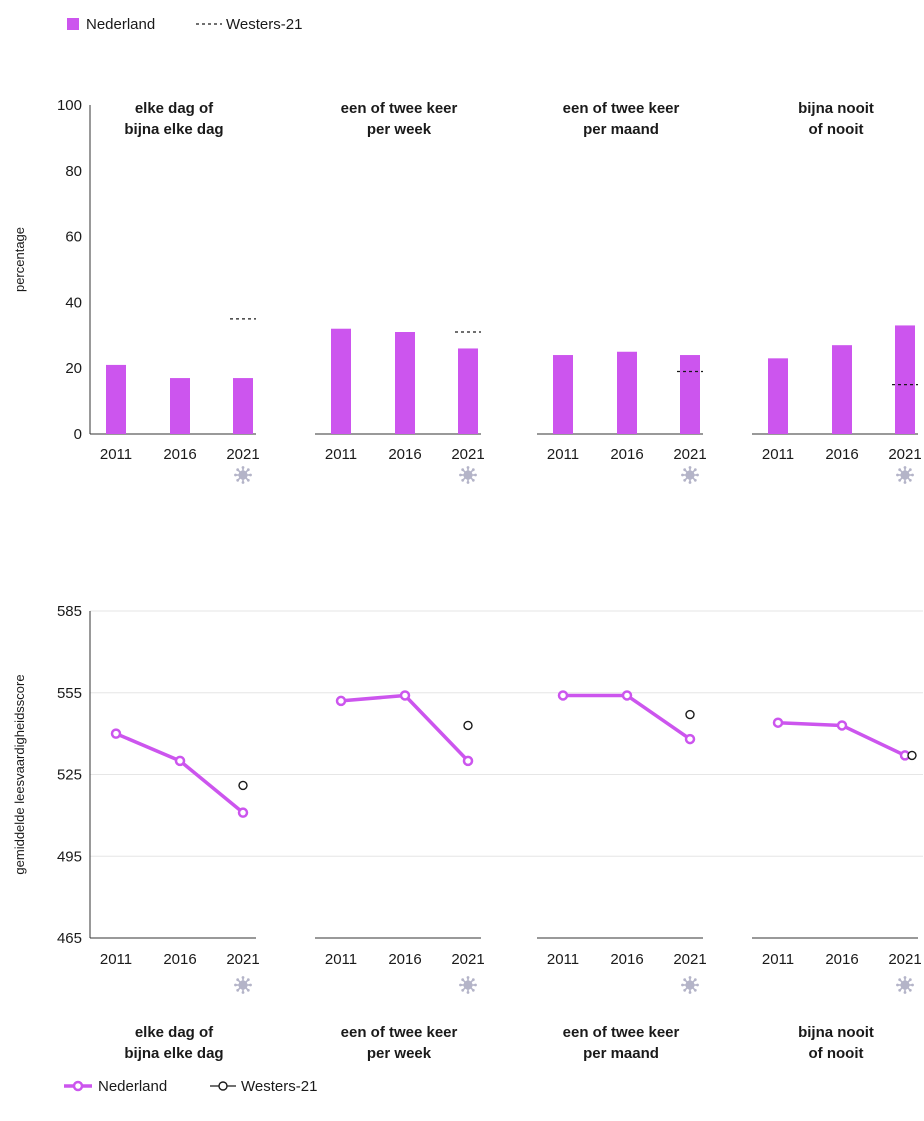 The width and height of the screenshot is (924, 1121). What do you see at coordinates (69, 938) in the screenshot?
I see `y-tick-label: 465` at bounding box center [69, 938].